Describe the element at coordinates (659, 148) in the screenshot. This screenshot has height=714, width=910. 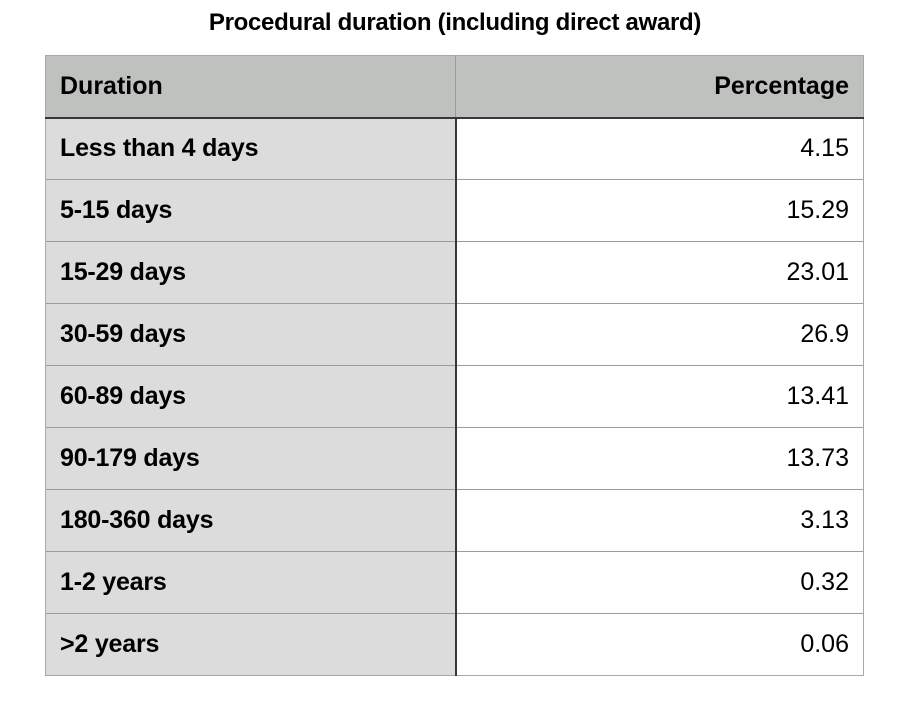
I see `percentage-cell: 4.15` at that location.